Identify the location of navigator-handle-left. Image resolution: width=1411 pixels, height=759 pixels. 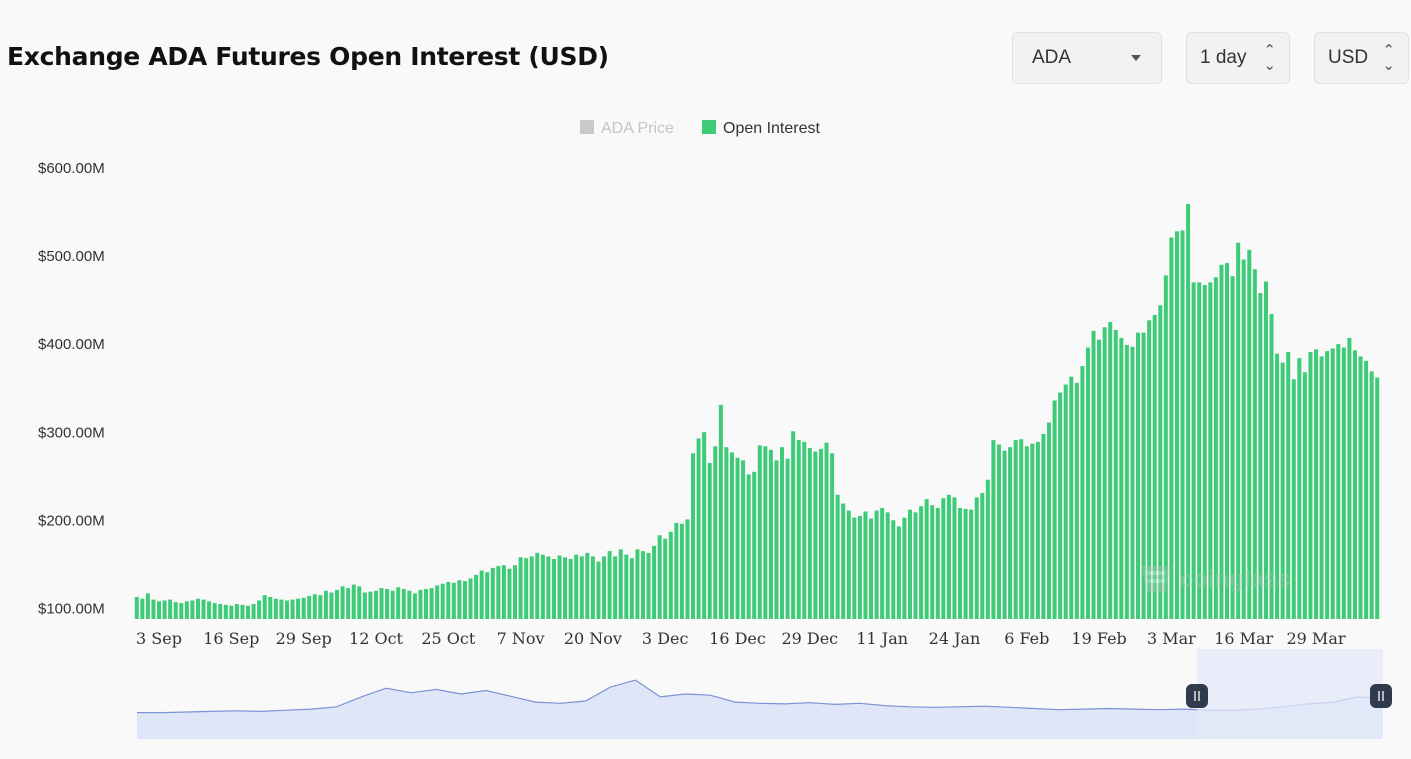
(1197, 696).